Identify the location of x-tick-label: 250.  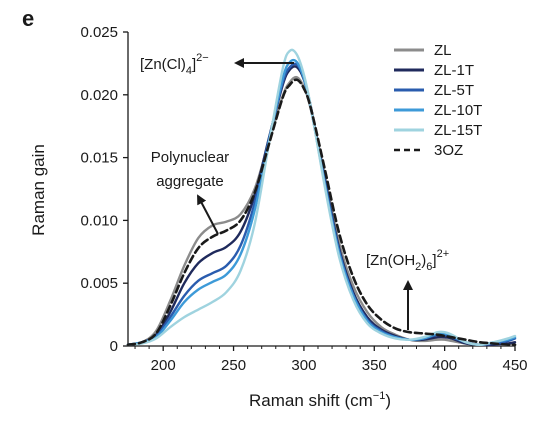
(233, 365).